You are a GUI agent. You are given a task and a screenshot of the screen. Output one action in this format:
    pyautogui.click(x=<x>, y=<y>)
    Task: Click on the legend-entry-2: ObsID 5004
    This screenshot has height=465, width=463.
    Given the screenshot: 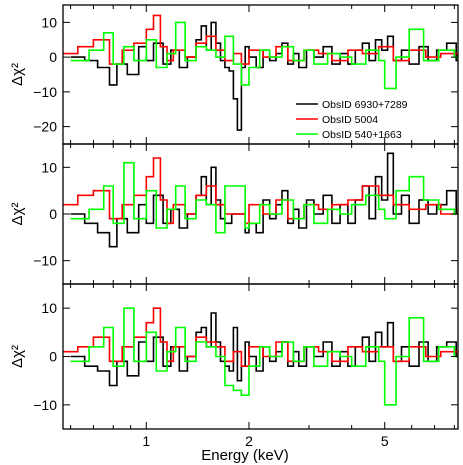 What is the action you would take?
    pyautogui.click(x=337, y=120)
    